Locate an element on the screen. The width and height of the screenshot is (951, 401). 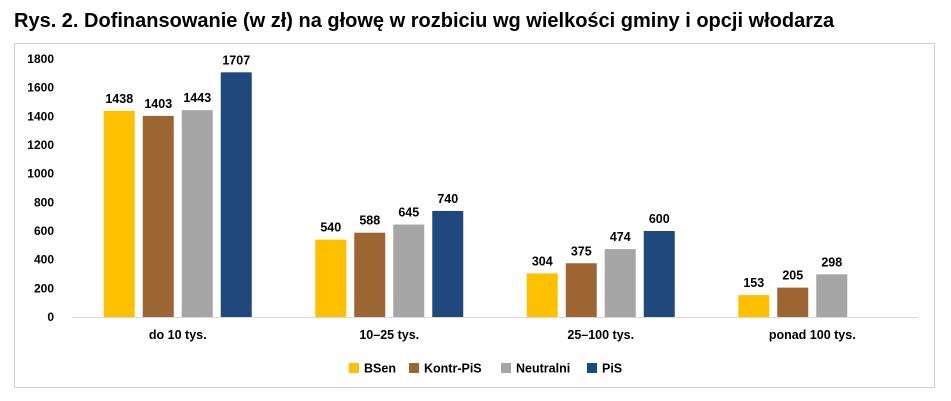
data-label: 1443 is located at coordinates (197, 98).